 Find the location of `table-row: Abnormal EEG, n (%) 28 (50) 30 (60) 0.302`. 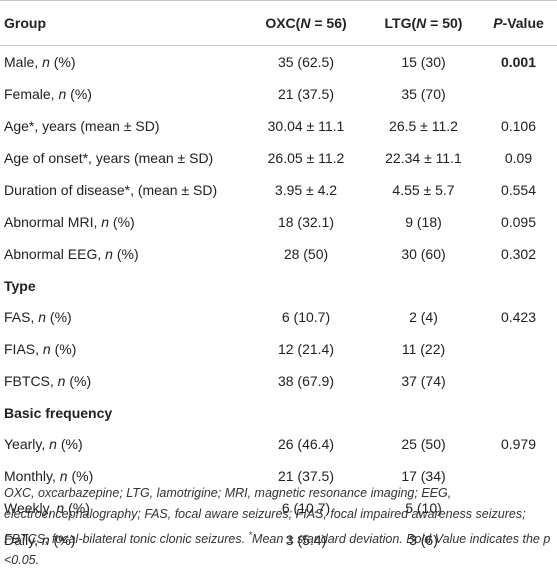

table-row: Abnormal EEG, n (%) 28 (50) 30 (60) 0.302 is located at coordinates (278, 253).